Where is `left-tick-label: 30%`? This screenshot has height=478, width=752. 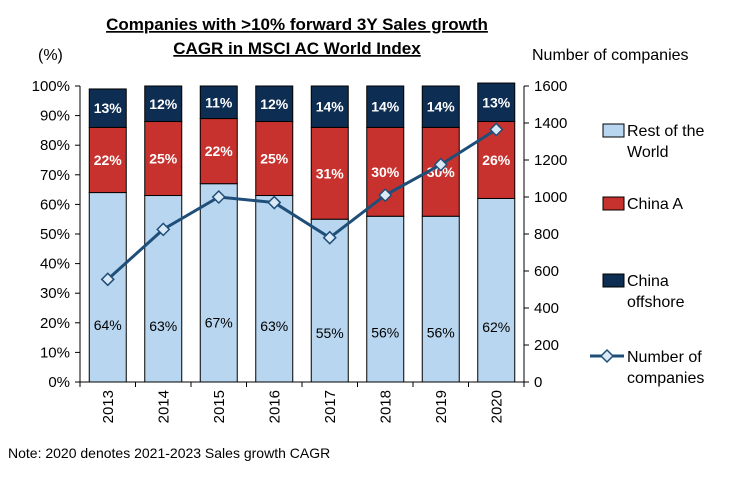
left-tick-label: 30% is located at coordinates (55, 293).